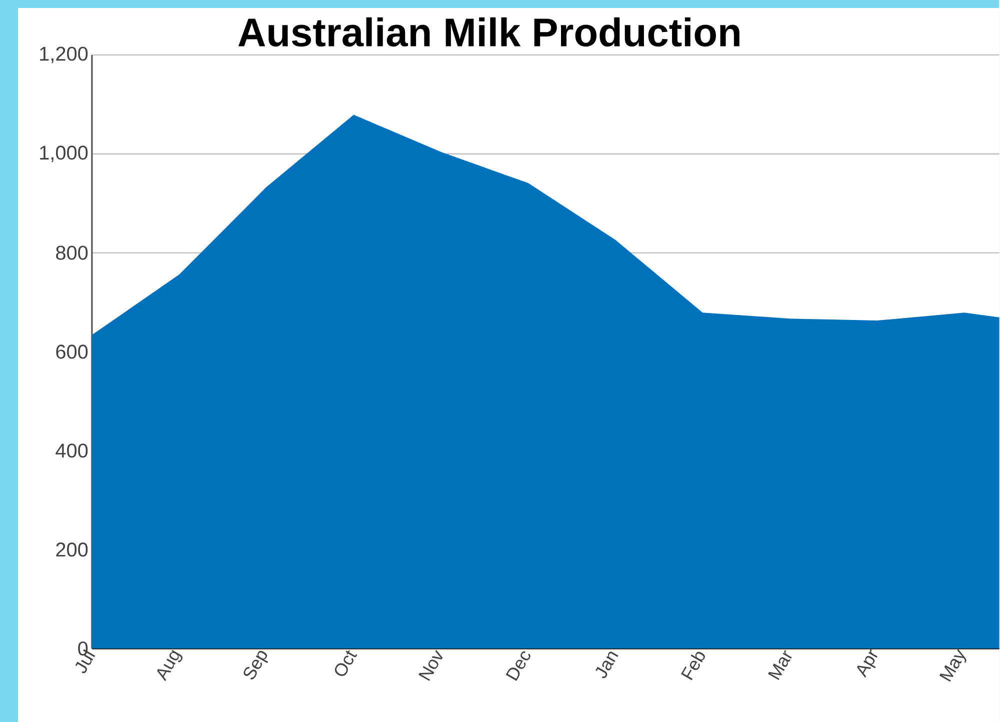  What do you see at coordinates (489, 31) in the screenshot?
I see `chart-title: Australian Milk Production` at bounding box center [489, 31].